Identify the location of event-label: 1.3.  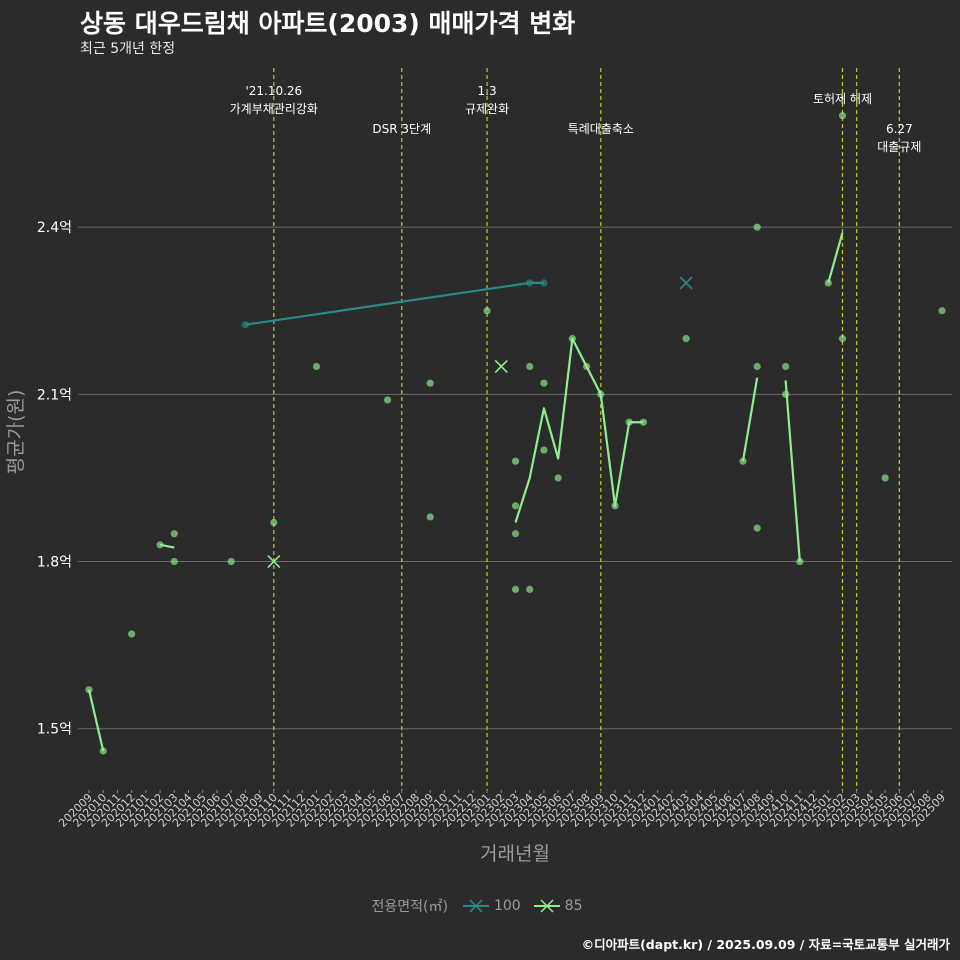
(487, 91).